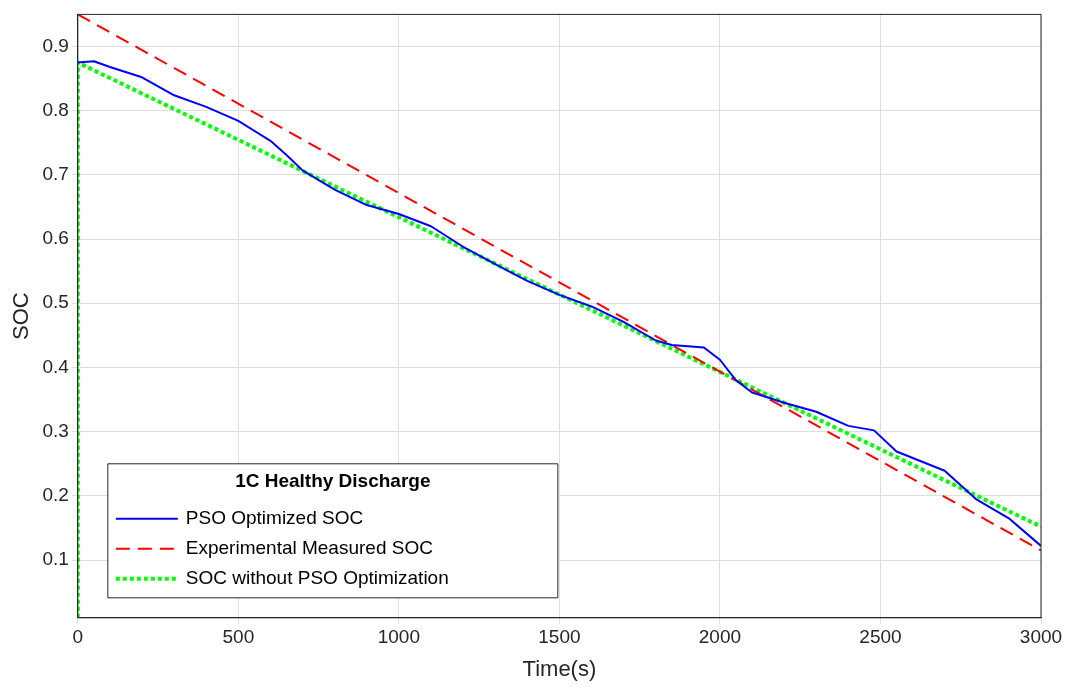  Describe the element at coordinates (333, 481) in the screenshot. I see `legend-title: 1C Healthy Discharge` at that location.